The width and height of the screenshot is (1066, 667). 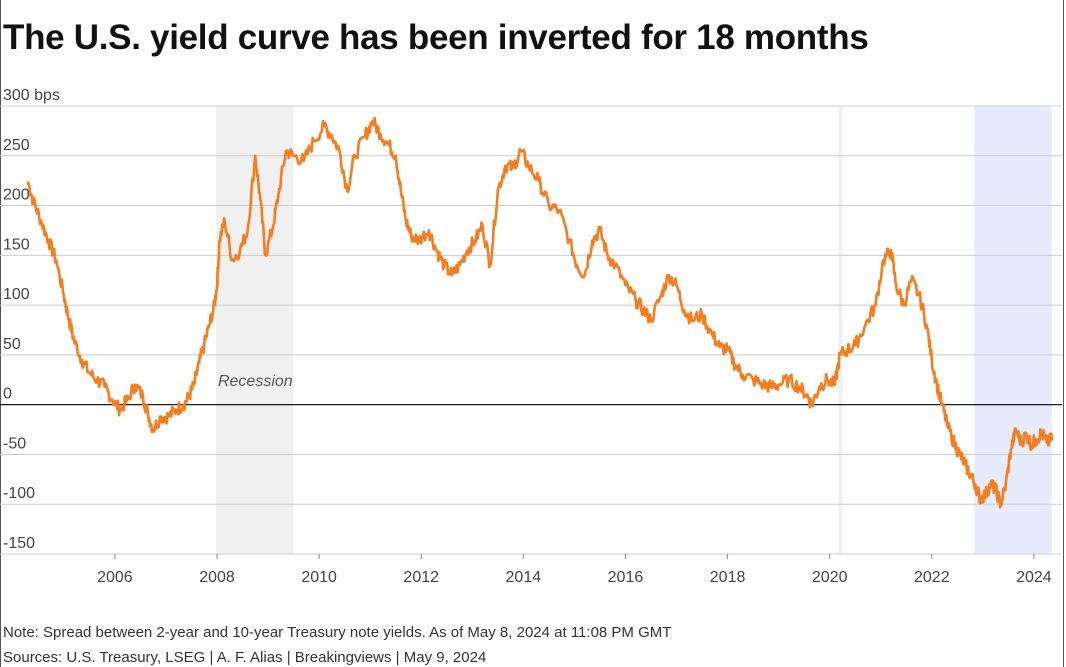 I want to click on x-tick-label: 2014, so click(x=524, y=577).